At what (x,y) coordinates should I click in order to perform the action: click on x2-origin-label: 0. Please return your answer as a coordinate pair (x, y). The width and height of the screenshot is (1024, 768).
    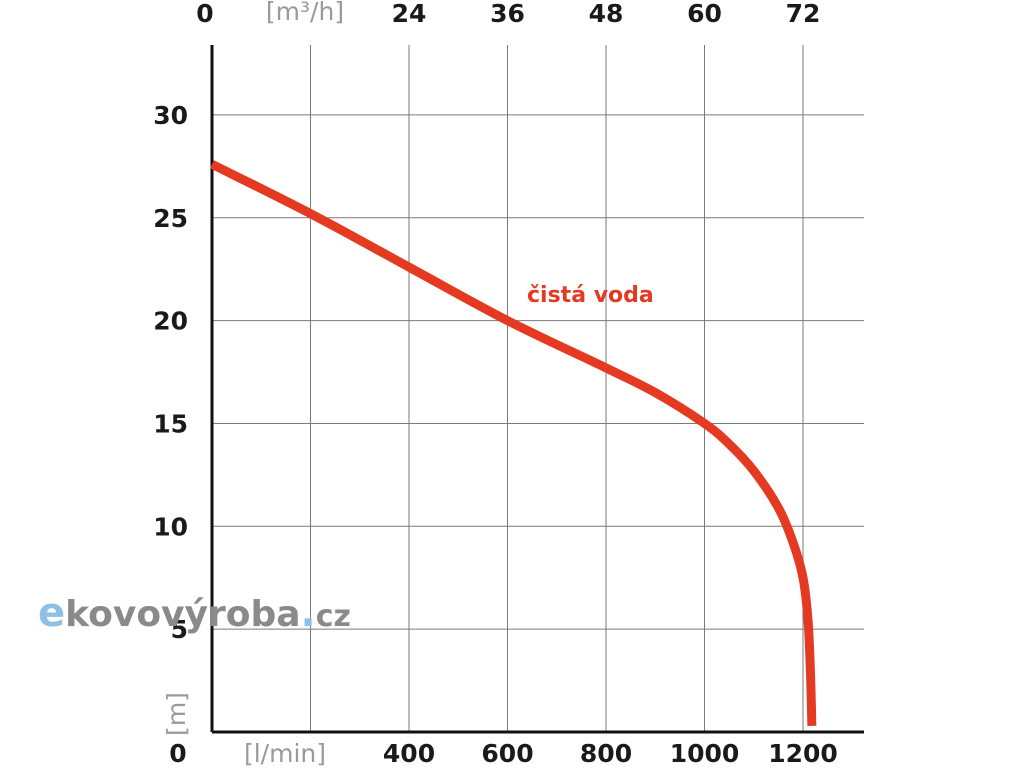
    Looking at the image, I should click on (204, 14).